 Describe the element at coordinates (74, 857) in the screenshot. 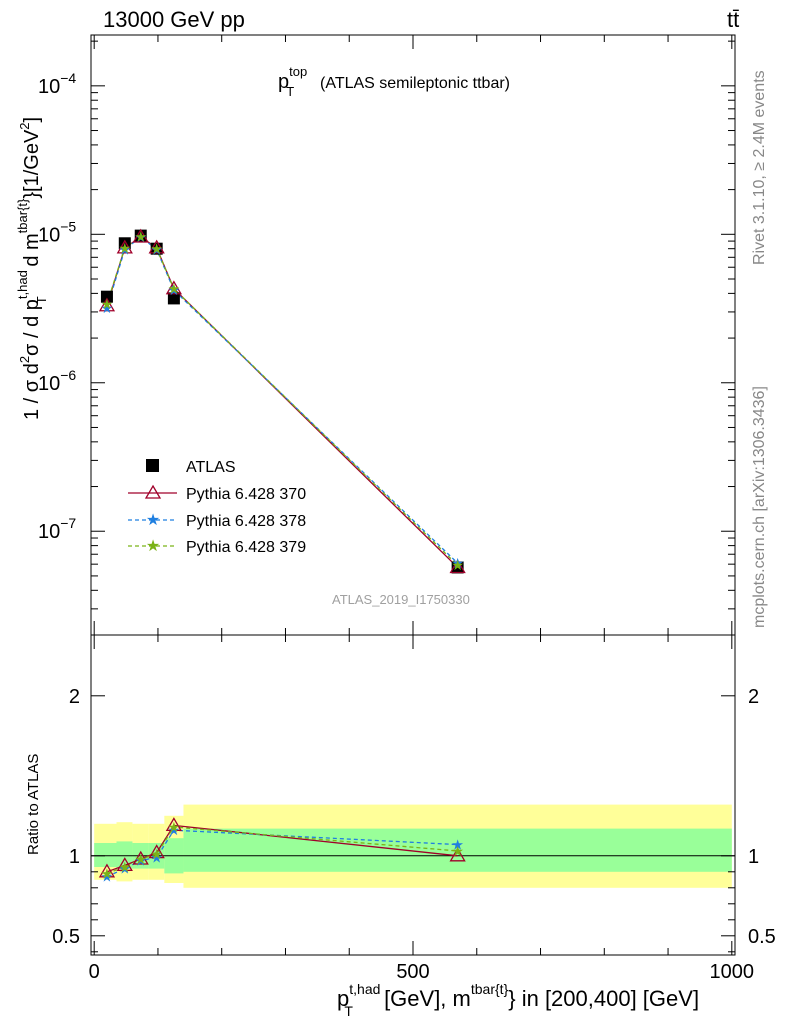

I see `ratio-y-tick-label: 1` at that location.